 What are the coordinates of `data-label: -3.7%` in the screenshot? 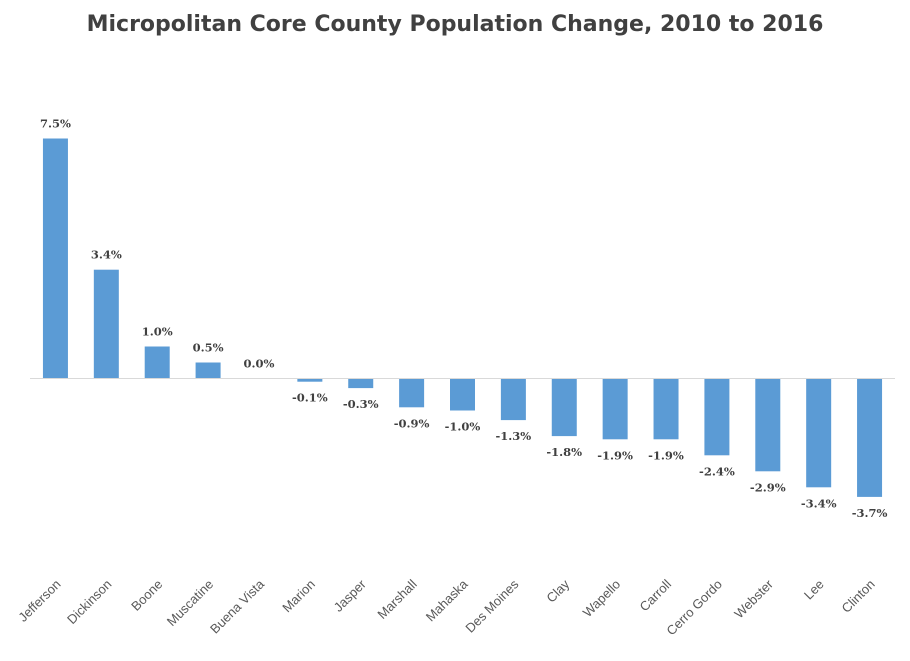 It's located at (870, 513).